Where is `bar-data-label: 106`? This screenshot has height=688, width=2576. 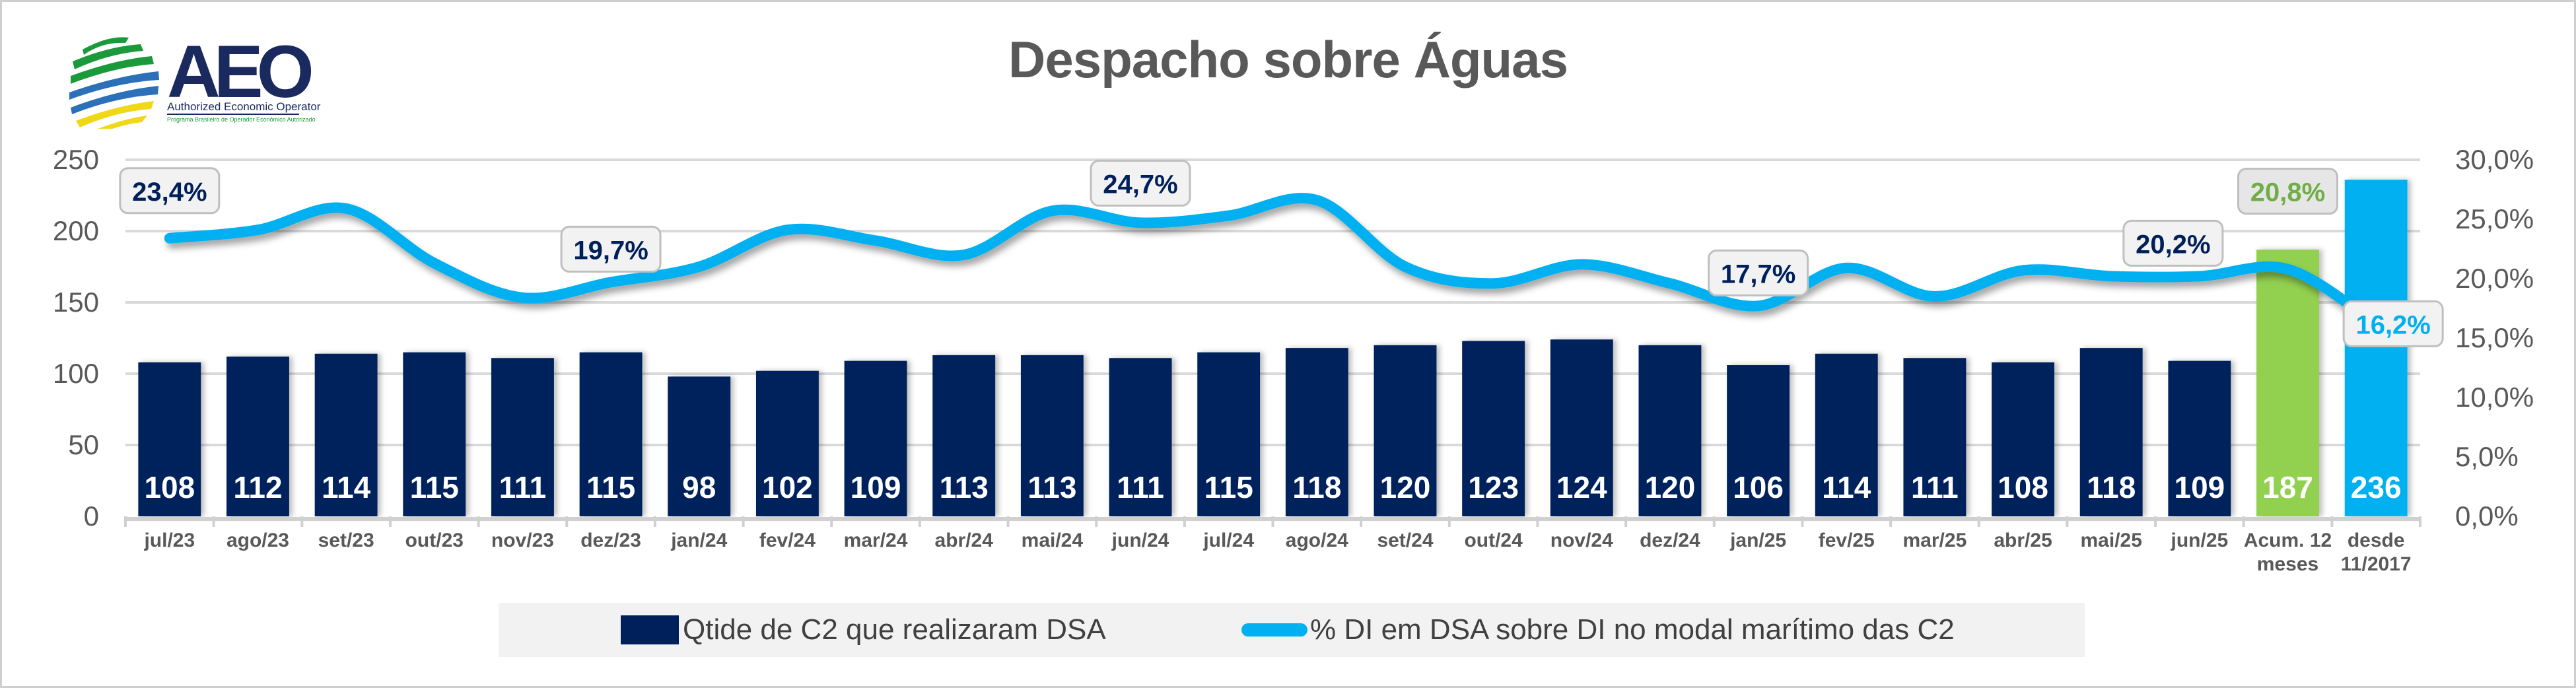
bar-data-label: 106 is located at coordinates (1758, 487).